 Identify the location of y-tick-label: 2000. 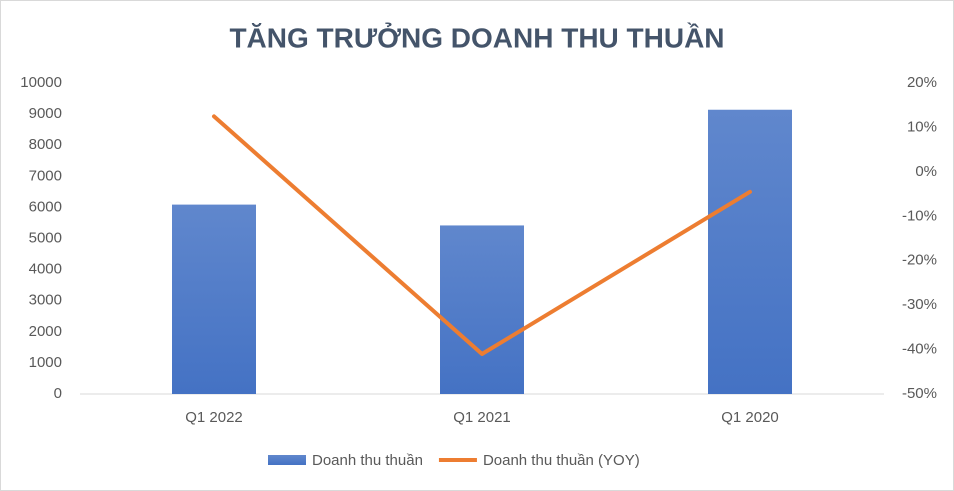
(45, 331).